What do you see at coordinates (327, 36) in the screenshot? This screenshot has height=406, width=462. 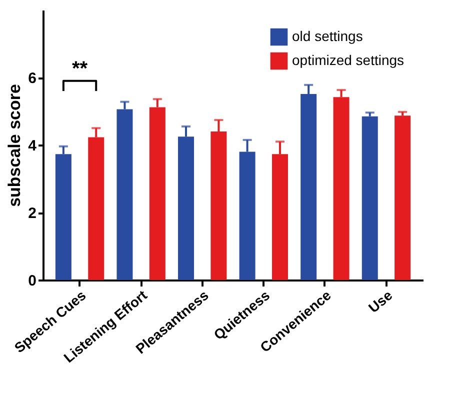 I see `legend-label: old settings` at bounding box center [327, 36].